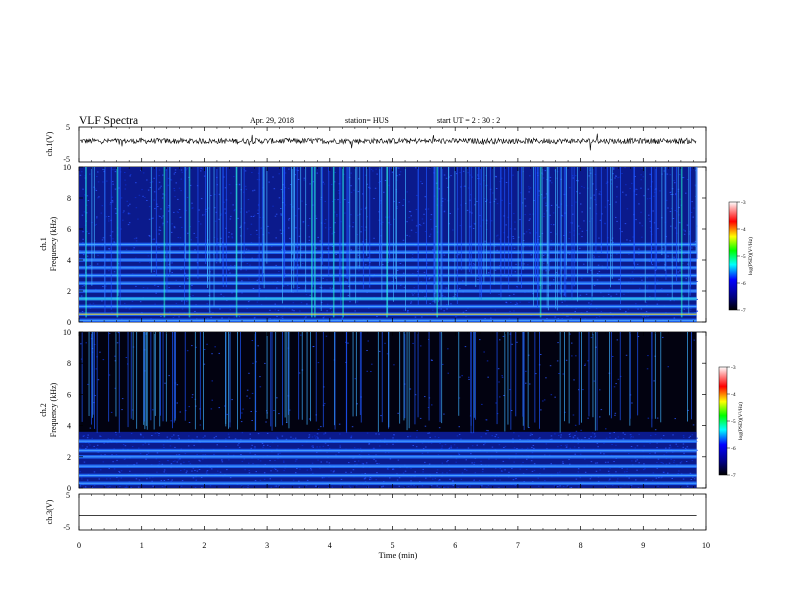 Image resolution: width=792 pixels, height=612 pixels. Describe the element at coordinates (312, 242) in the screenshot. I see `strong-spike` at that location.